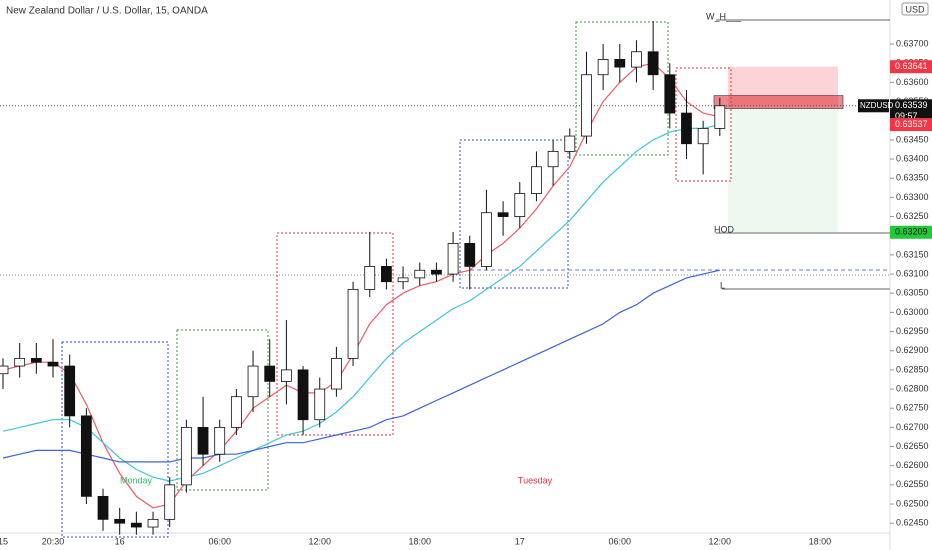 This screenshot has width=932, height=550. What do you see at coordinates (535, 480) in the screenshot?
I see `annotation: Tuesday` at bounding box center [535, 480].